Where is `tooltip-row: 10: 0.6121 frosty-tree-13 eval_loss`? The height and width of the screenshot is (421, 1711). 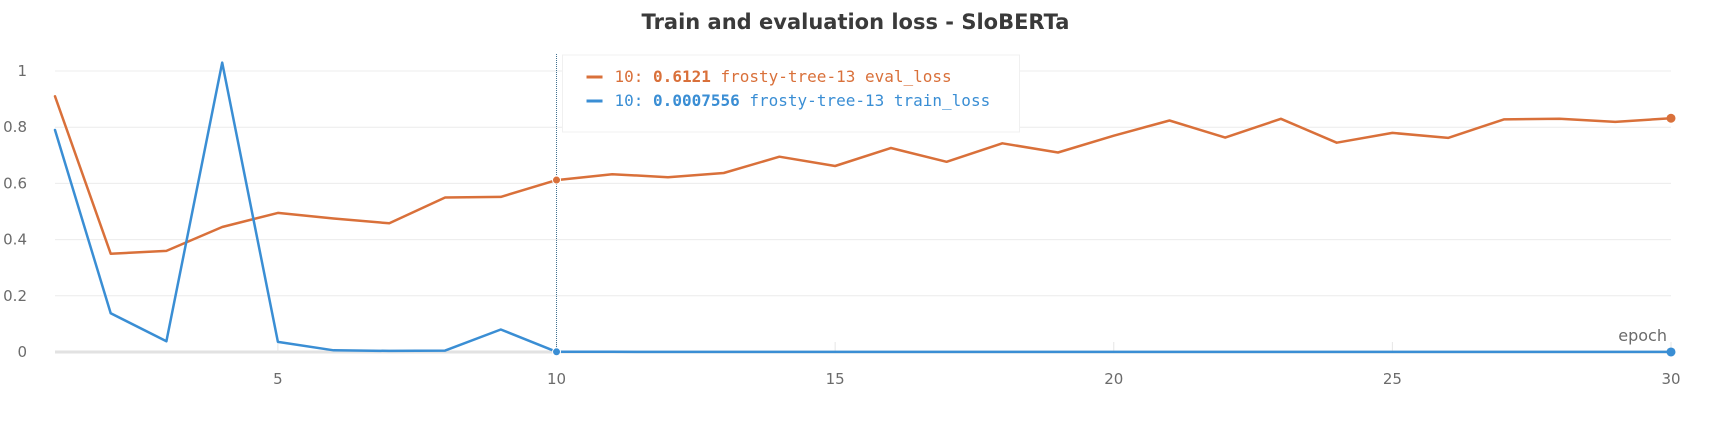 tooltip-row: 10: 0.6121 frosty-tree-13 eval_loss is located at coordinates (783, 76).